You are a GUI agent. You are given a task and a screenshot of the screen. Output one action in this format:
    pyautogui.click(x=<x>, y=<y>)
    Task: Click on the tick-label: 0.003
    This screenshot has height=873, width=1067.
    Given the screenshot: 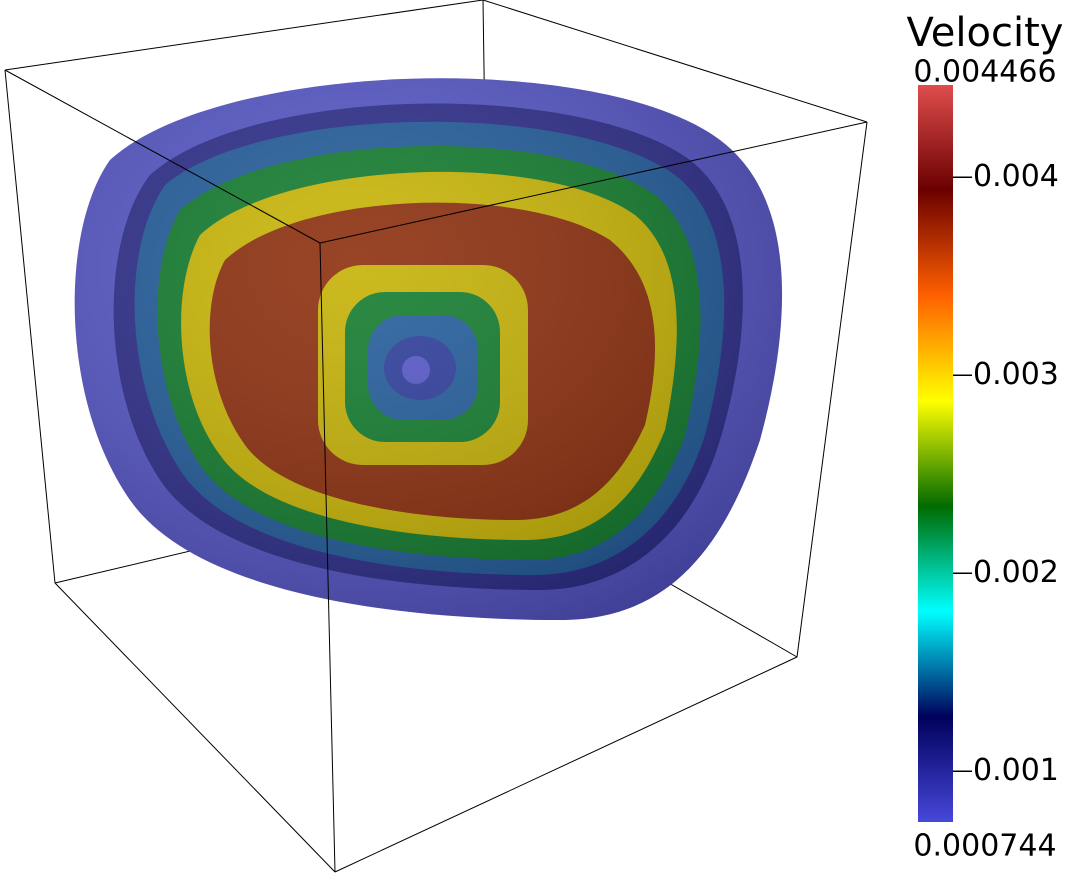 What is the action you would take?
    pyautogui.click(x=1016, y=374)
    